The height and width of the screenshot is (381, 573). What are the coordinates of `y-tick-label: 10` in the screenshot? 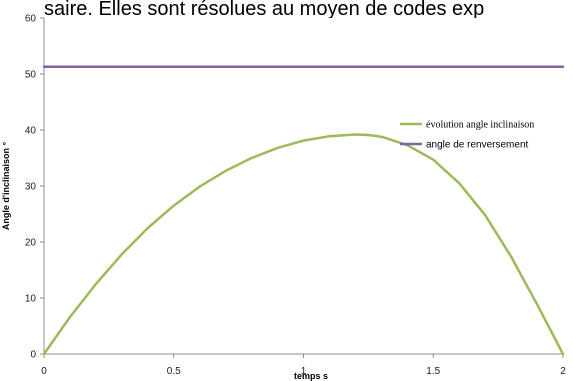 It's located at (31, 299).